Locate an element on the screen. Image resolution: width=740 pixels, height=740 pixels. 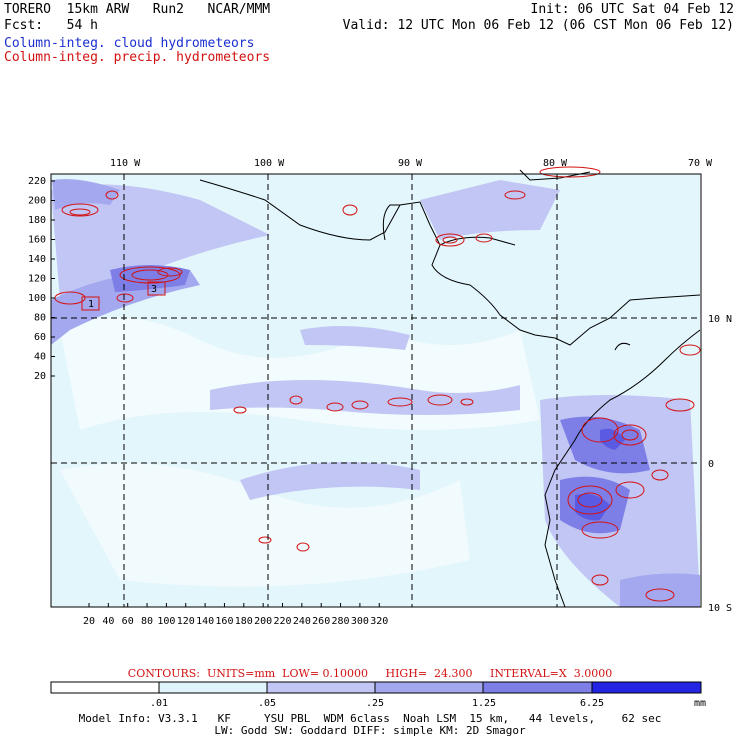
y-tick-label: 60 is located at coordinates (40, 337).